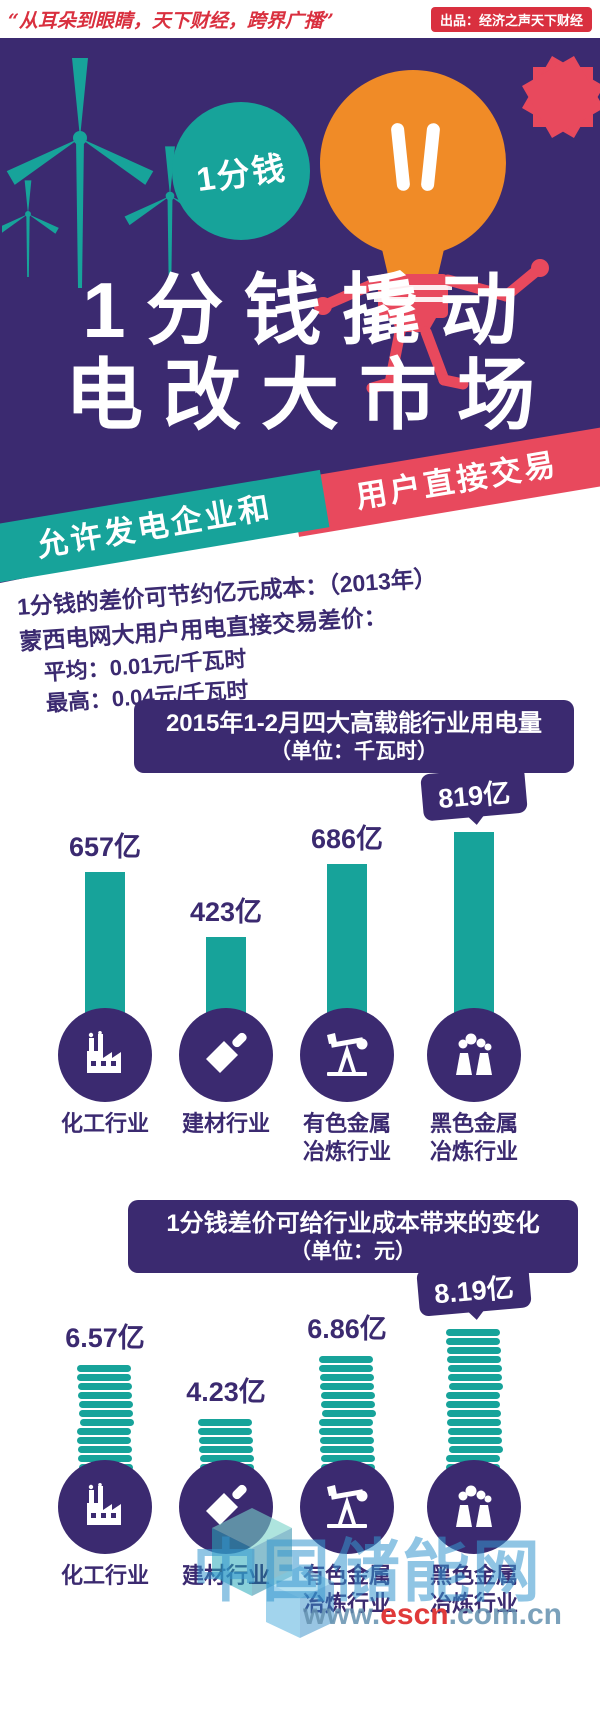 The height and width of the screenshot is (1727, 600). Describe the element at coordinates (367, 1572) in the screenshot. I see `watermark-brand: 中国储能网` at that location.